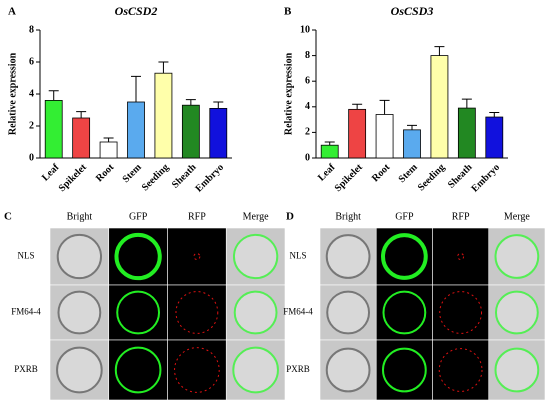 The height and width of the screenshot is (404, 550). Describe the element at coordinates (305, 29) in the screenshot. I see `y-tick-label: 10` at that location.